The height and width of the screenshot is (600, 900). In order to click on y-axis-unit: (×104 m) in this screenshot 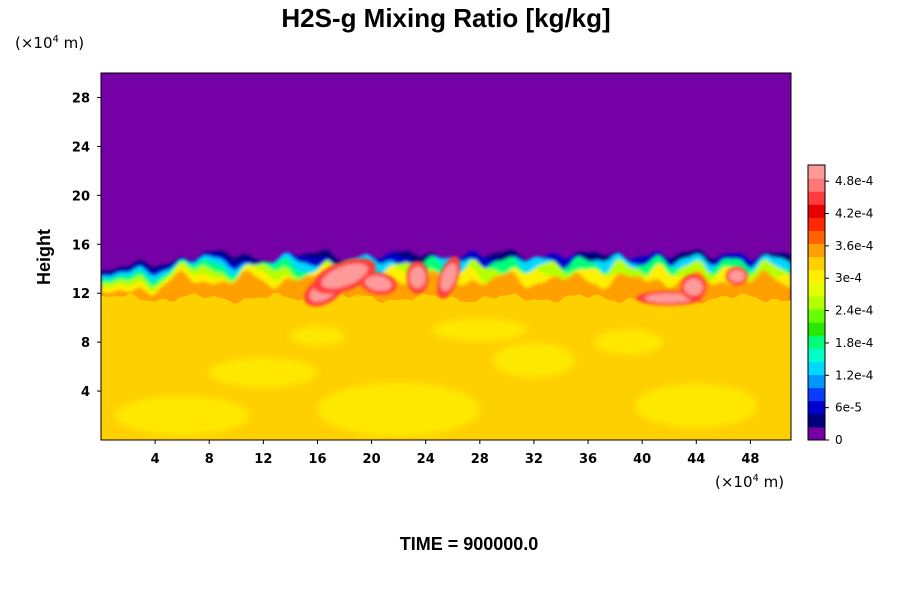, I will do `click(49, 43)`.